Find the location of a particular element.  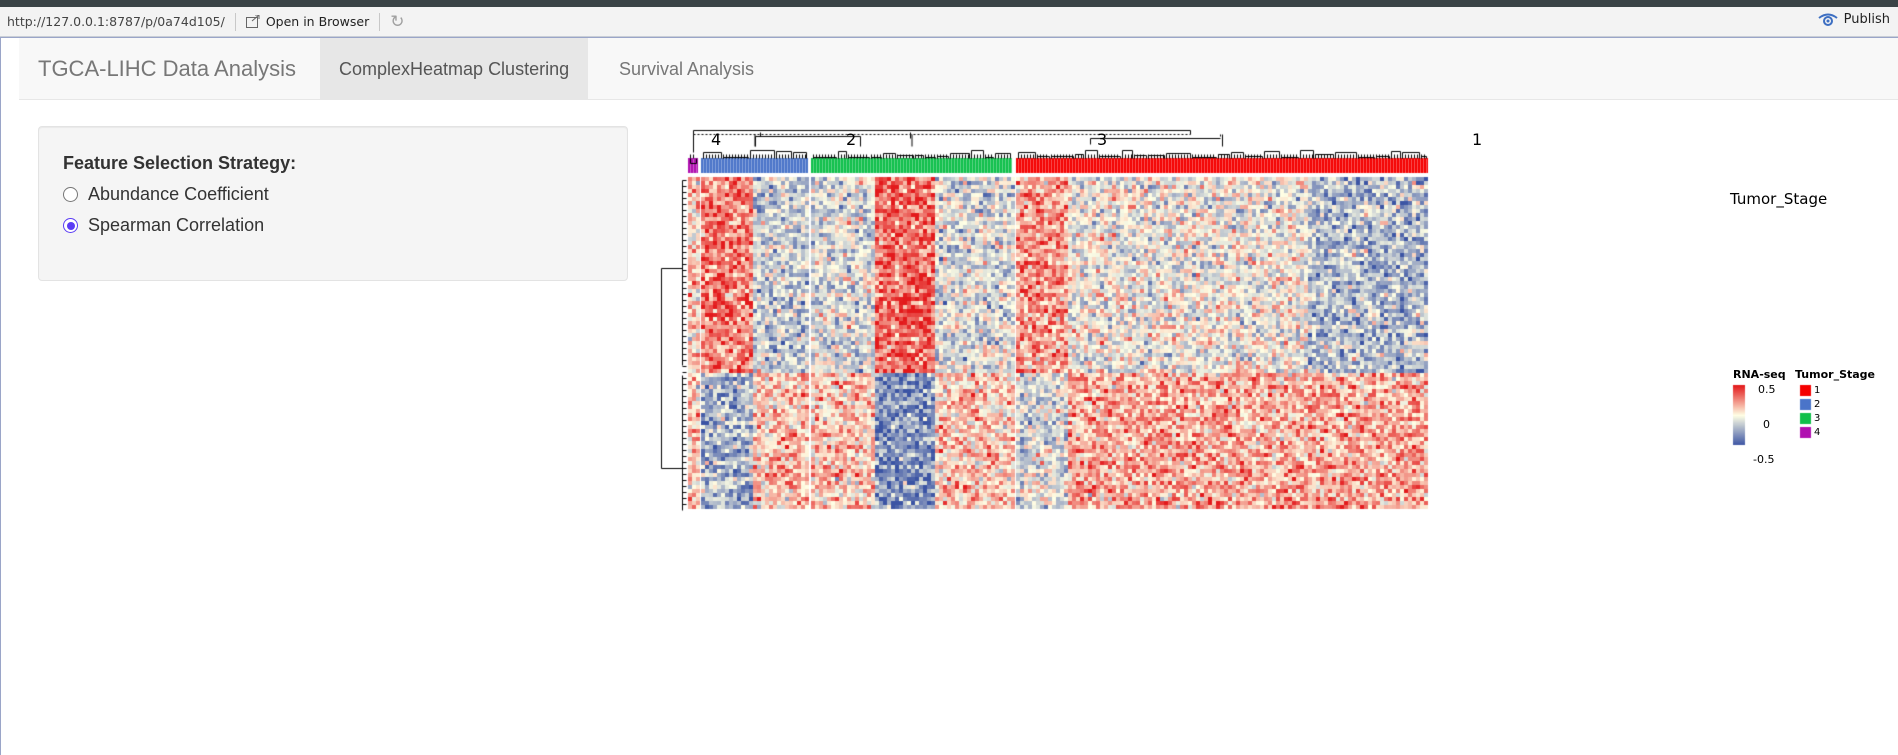

window-top-strip is located at coordinates (949, 3).